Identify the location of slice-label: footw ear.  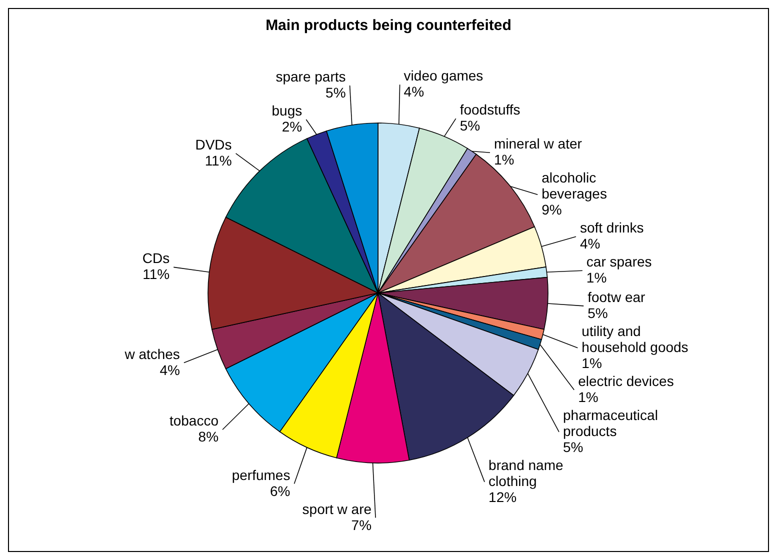
(617, 296).